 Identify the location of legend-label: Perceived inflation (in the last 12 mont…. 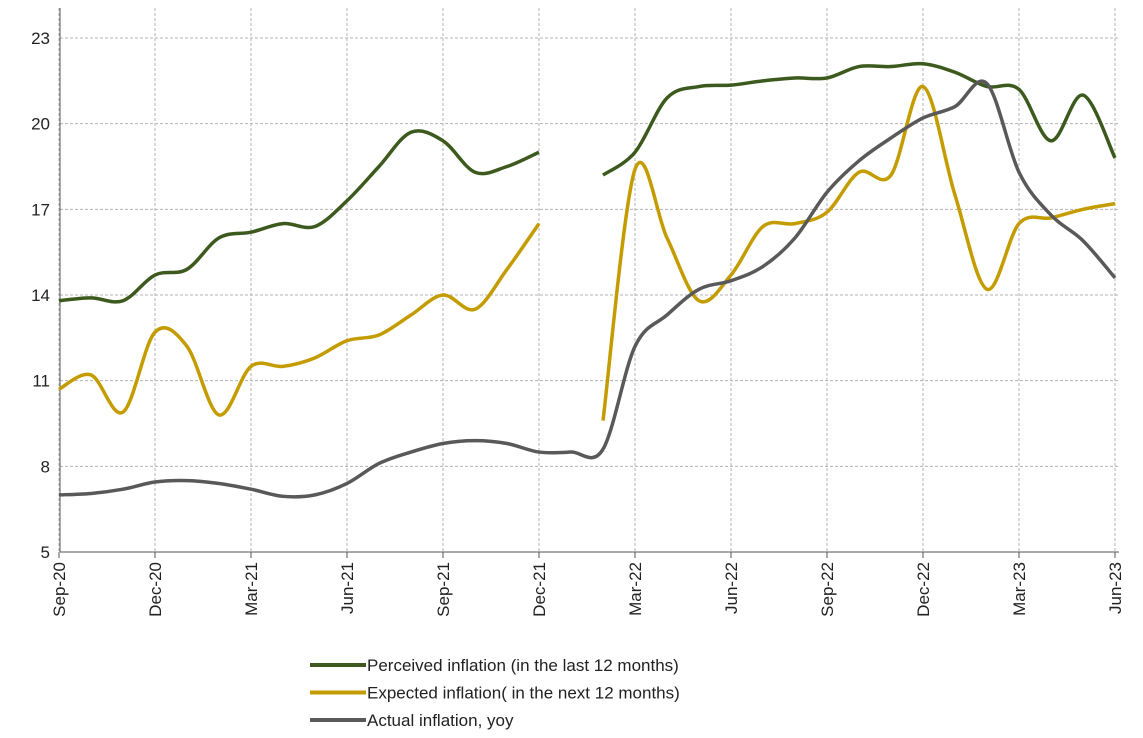
(523, 665).